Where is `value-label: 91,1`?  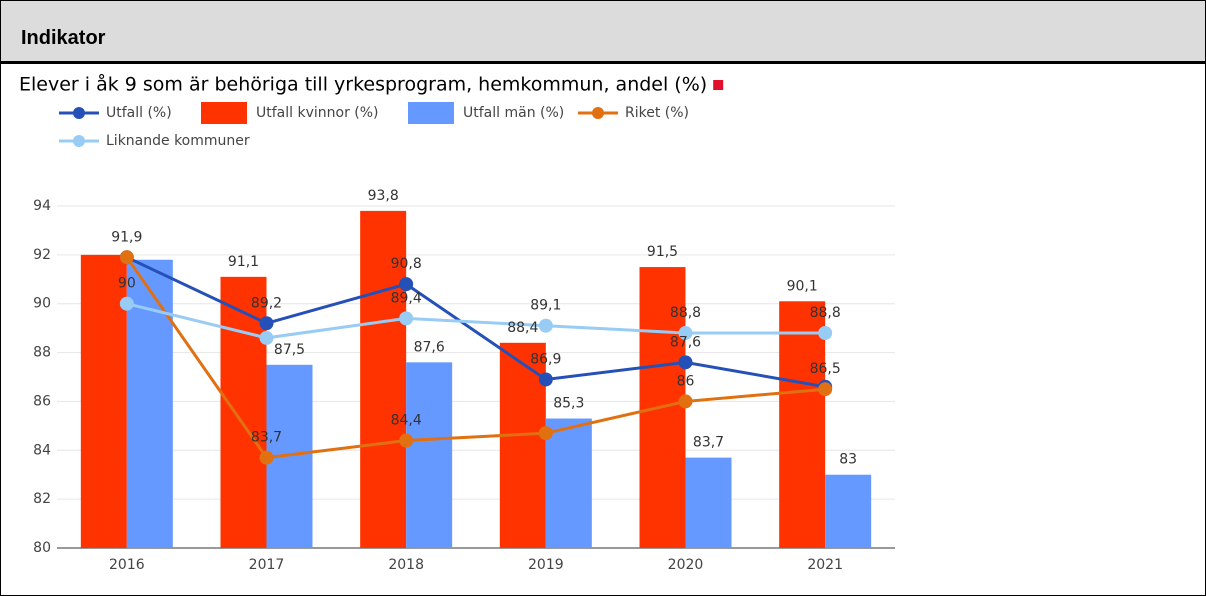 value-label: 91,1 is located at coordinates (243, 262).